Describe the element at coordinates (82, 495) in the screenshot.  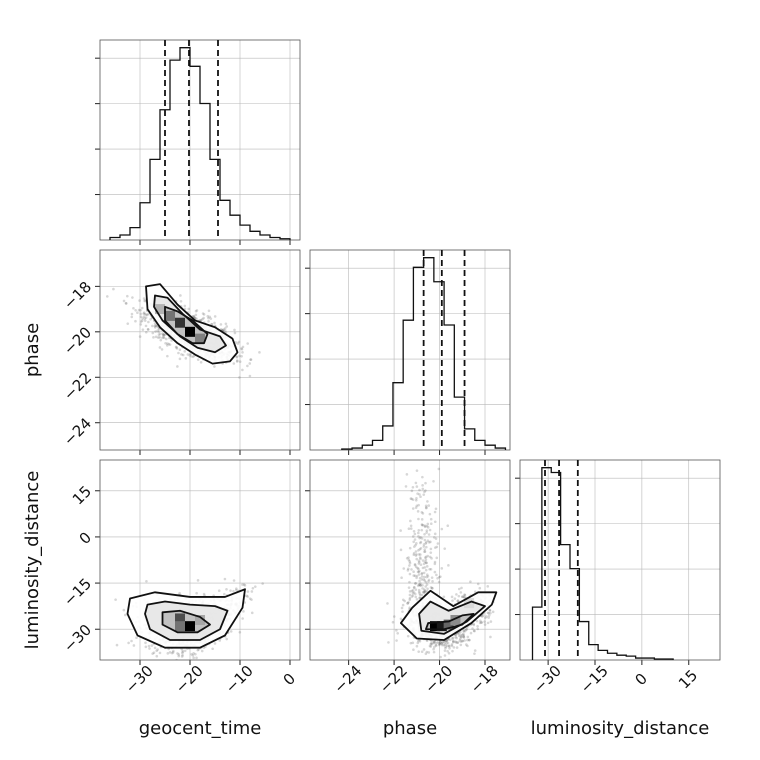
I see `geocent_time-luminosity_distance-ytick-label: 15` at that location.